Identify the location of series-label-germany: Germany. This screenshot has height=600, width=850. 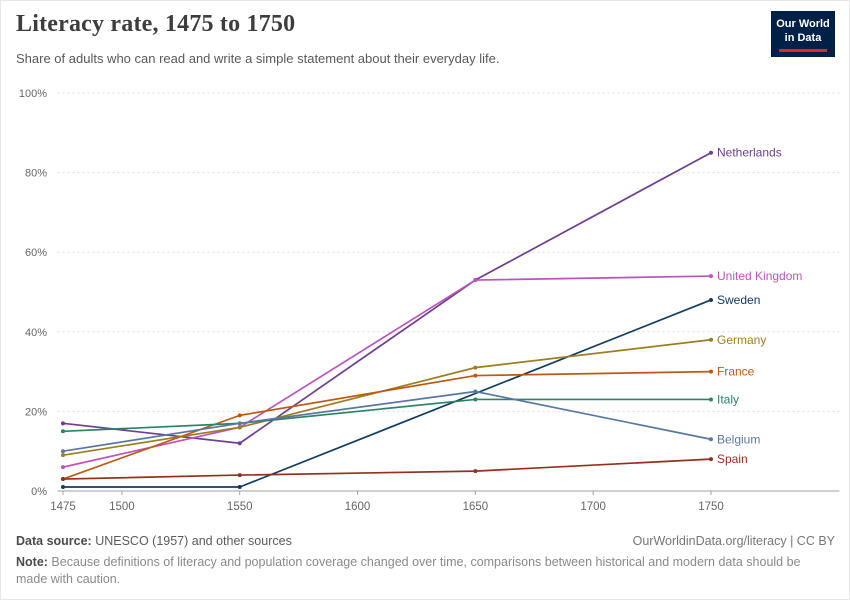
(741, 340).